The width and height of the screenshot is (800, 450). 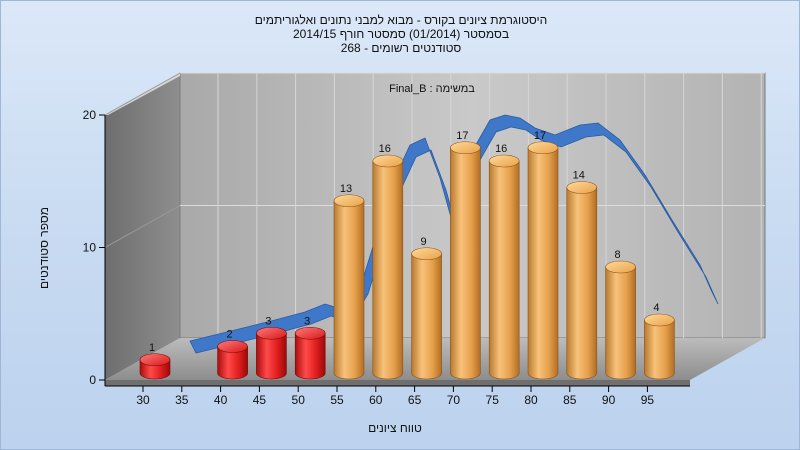 I want to click on bar: 8, so click(x=620, y=314).